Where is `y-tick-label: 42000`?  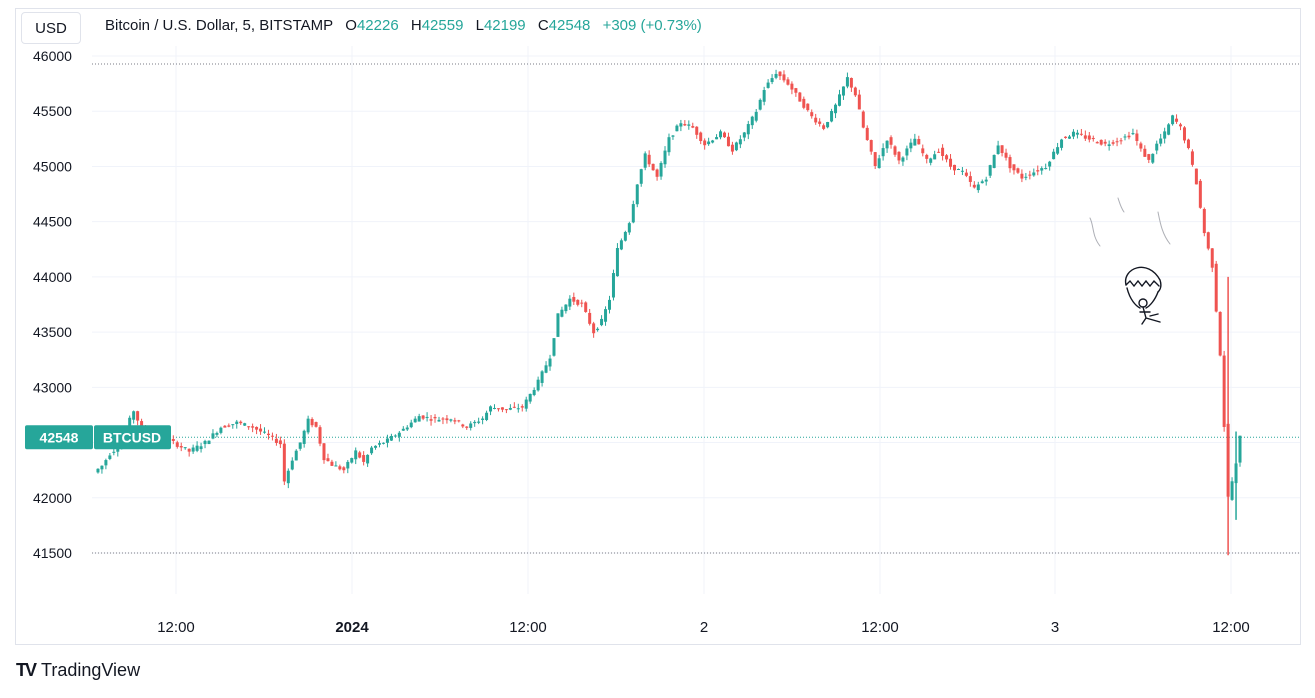 y-tick-label: 42000 is located at coordinates (52, 498).